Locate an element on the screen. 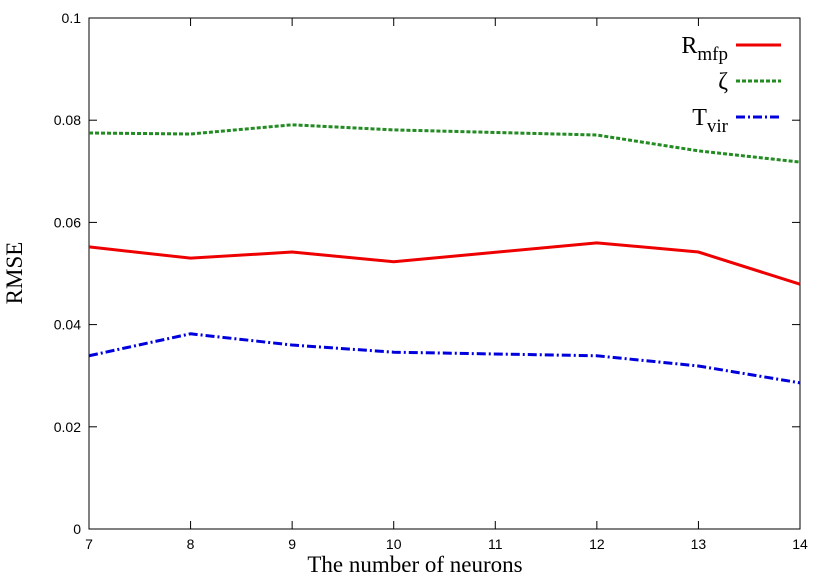 The height and width of the screenshot is (581, 830). y-tick-label: 0.04 is located at coordinates (67, 325).